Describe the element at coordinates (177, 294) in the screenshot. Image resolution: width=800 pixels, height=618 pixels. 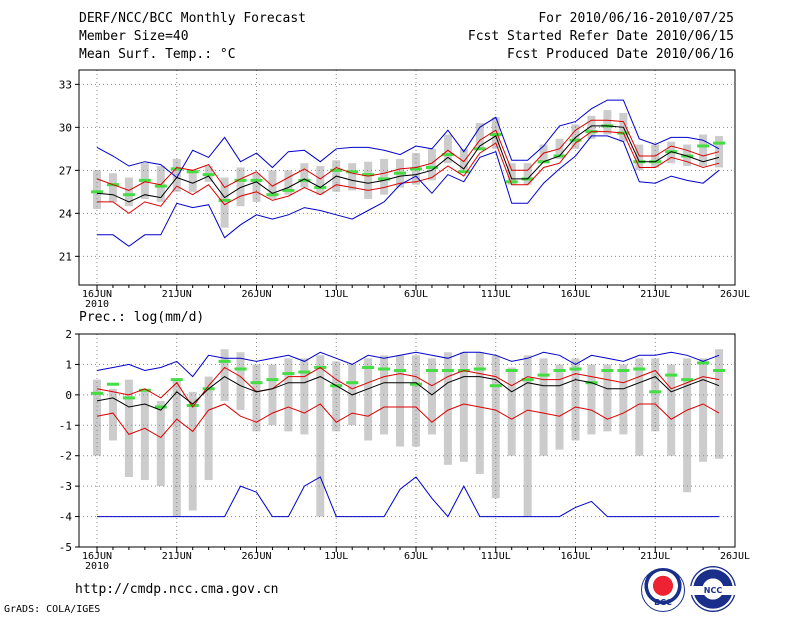
I see `x-tick-label: 21JUN` at that location.